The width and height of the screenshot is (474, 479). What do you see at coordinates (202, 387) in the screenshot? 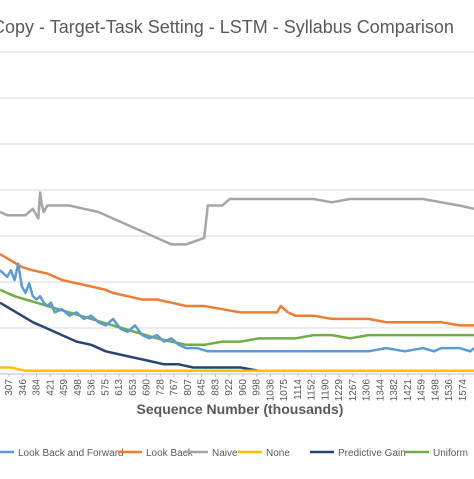
I see `x-tick-label: 845` at bounding box center [202, 387].